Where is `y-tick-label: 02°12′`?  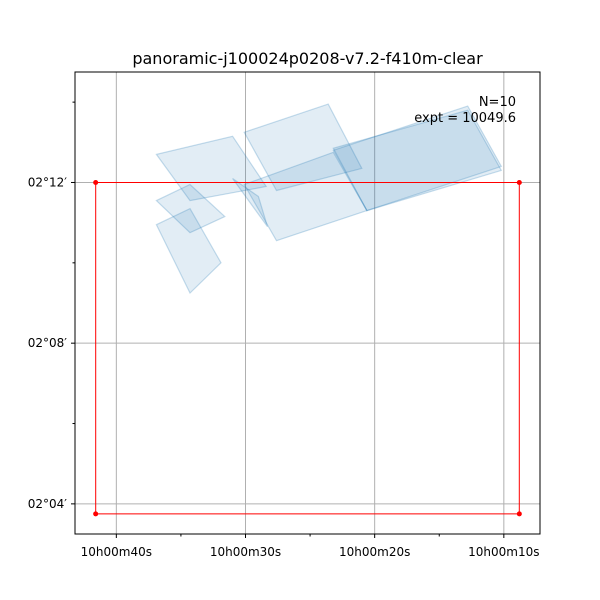
y-tick-label: 02°12′ is located at coordinates (48, 182).